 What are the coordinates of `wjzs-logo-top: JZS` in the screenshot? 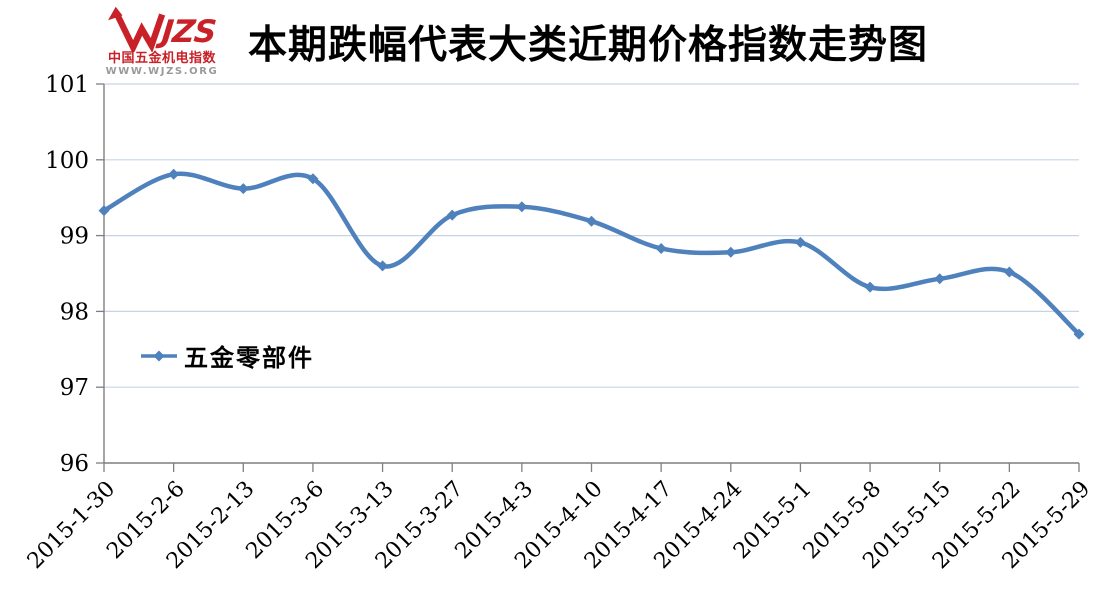 It's located at (162, 29).